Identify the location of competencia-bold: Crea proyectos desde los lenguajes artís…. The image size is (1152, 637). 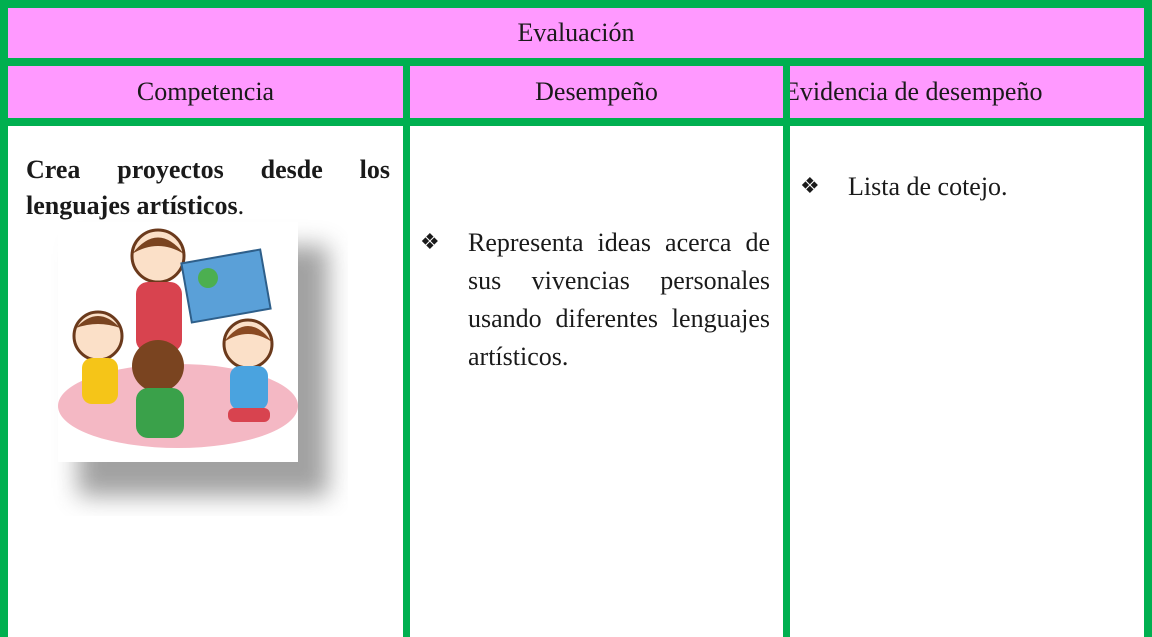
(208, 187).